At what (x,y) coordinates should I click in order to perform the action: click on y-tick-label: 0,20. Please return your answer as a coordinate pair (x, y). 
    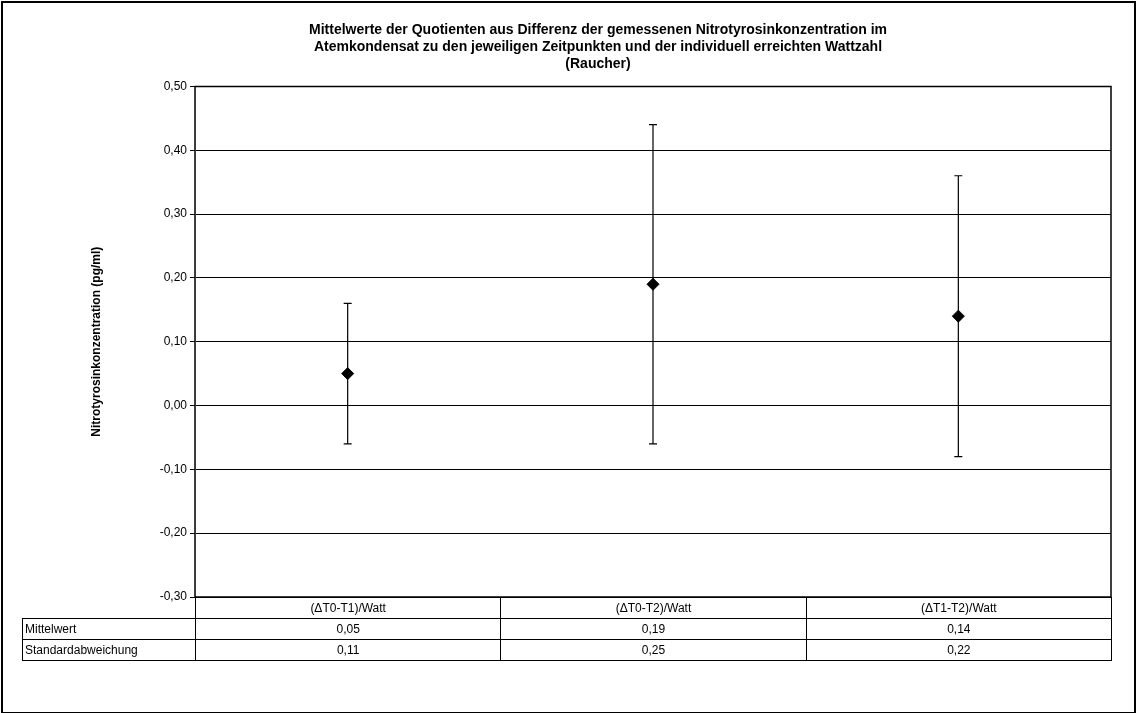
    Looking at the image, I should click on (175, 277).